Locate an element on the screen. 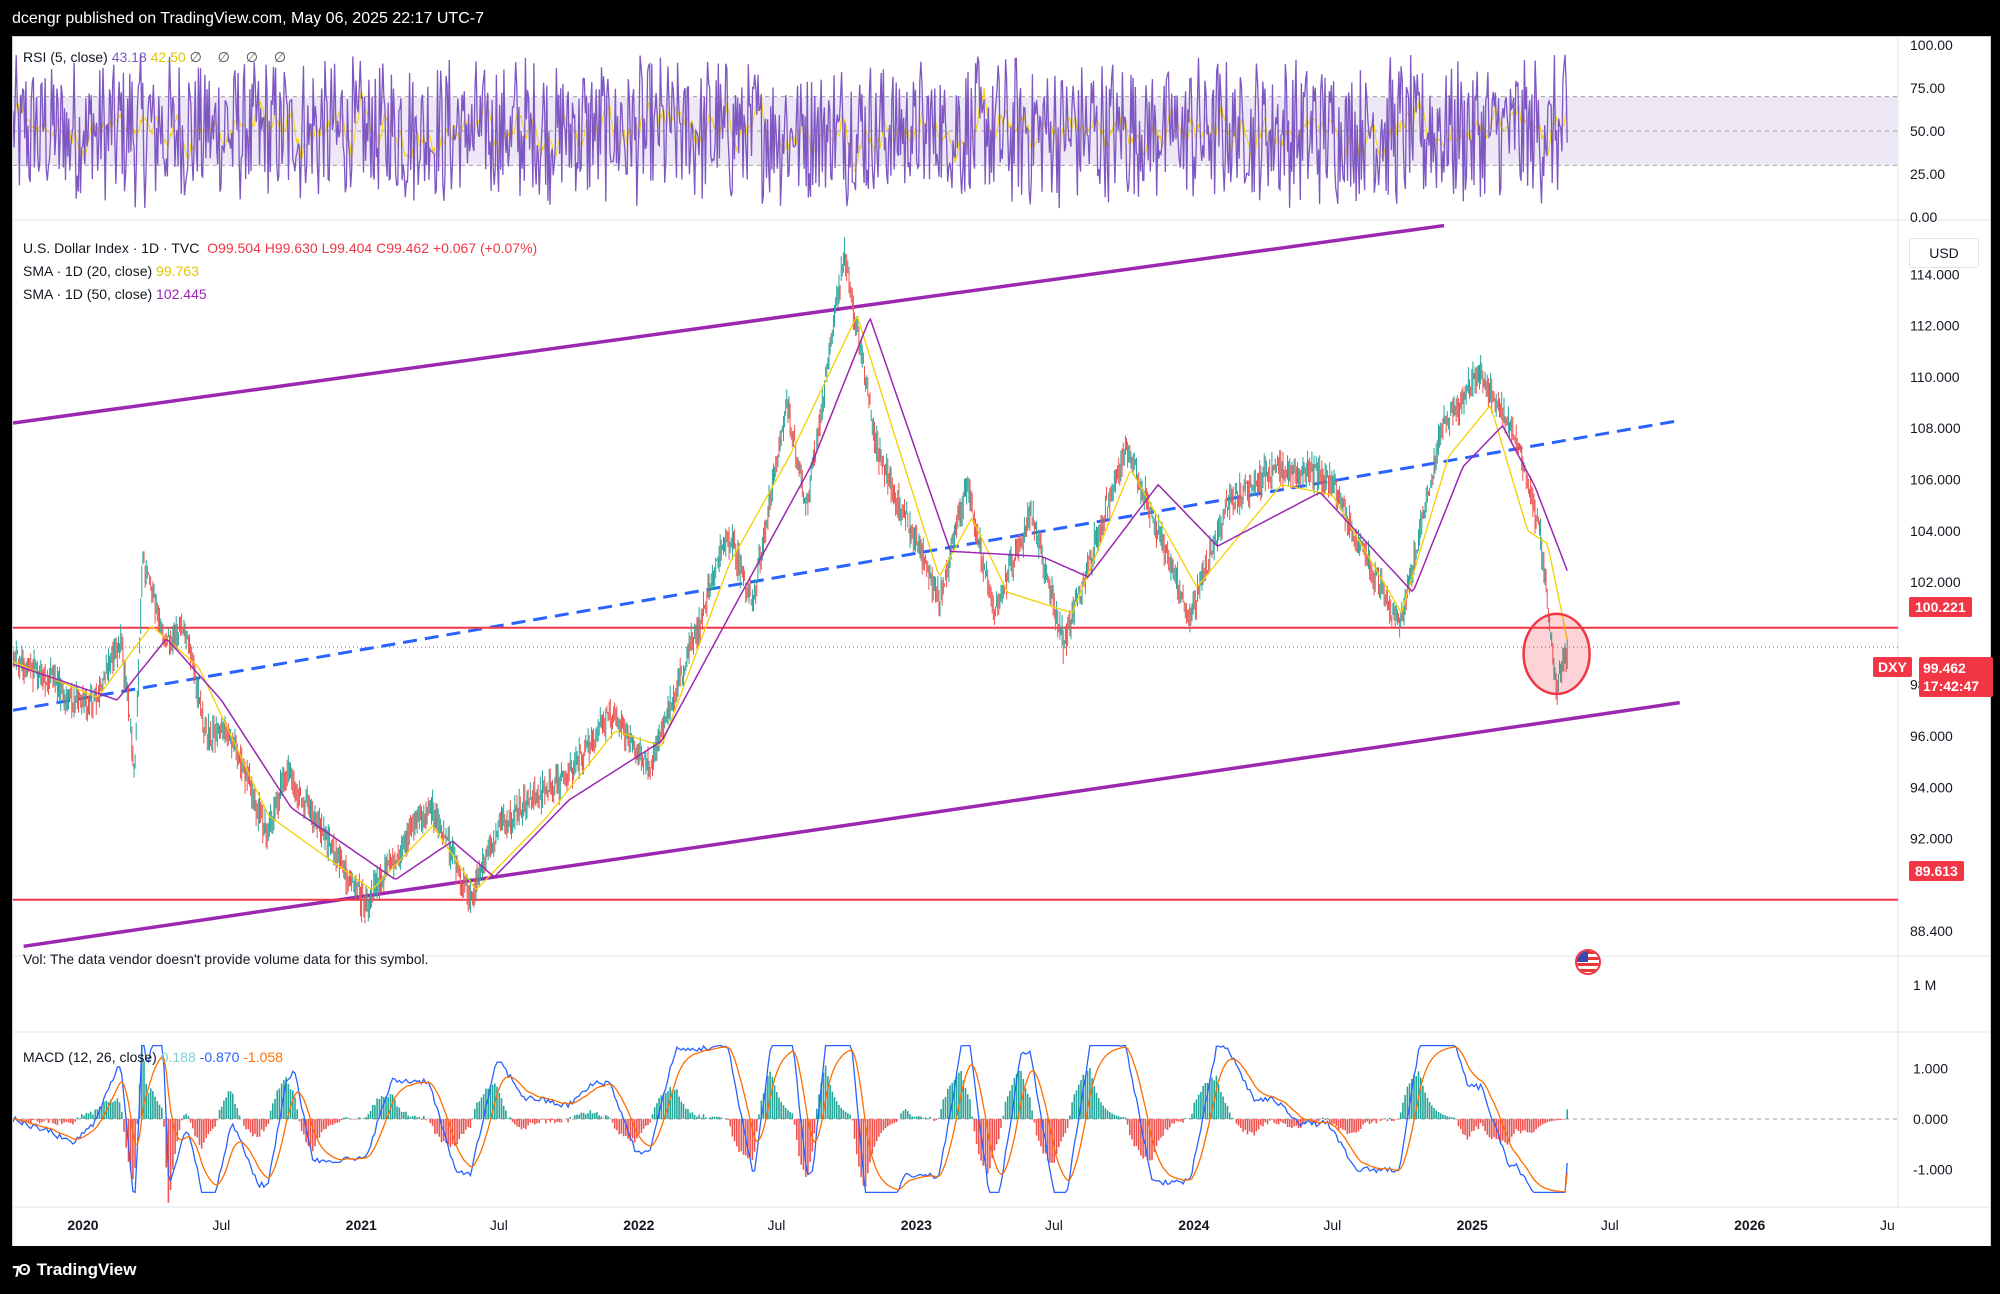 This screenshot has height=1294, width=2000. symbol-label: U.S. Dollar Index · 1D · TVC is located at coordinates (111, 248).